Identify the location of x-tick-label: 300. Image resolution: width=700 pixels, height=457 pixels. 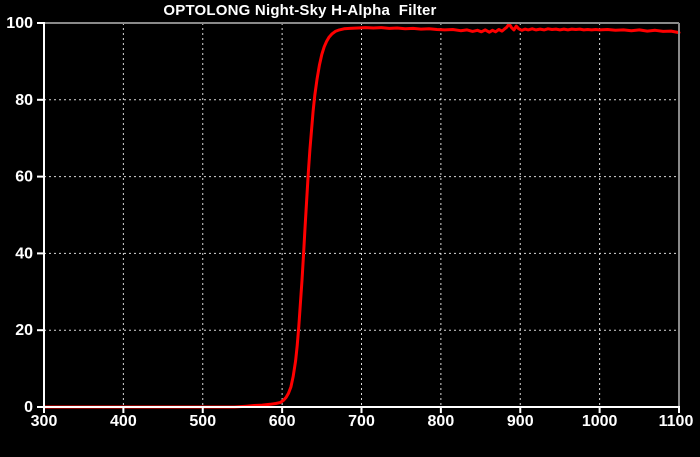
(44, 421).